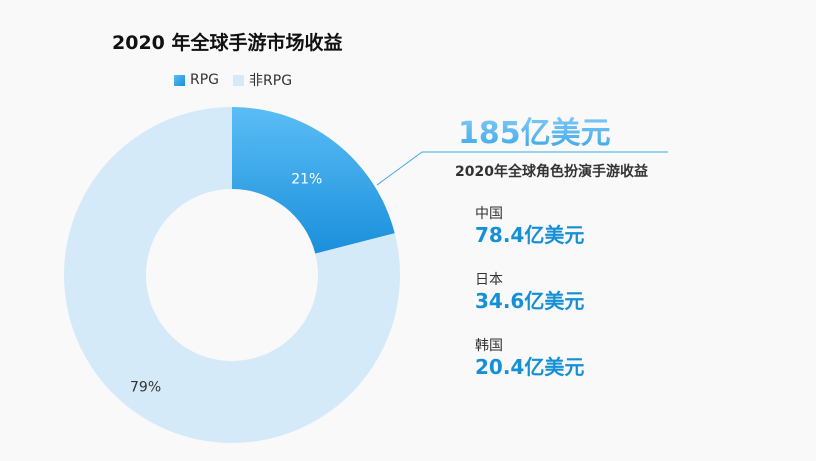  Describe the element at coordinates (530, 301) in the screenshot. I see `region-value: 34.6亿美元` at that location.